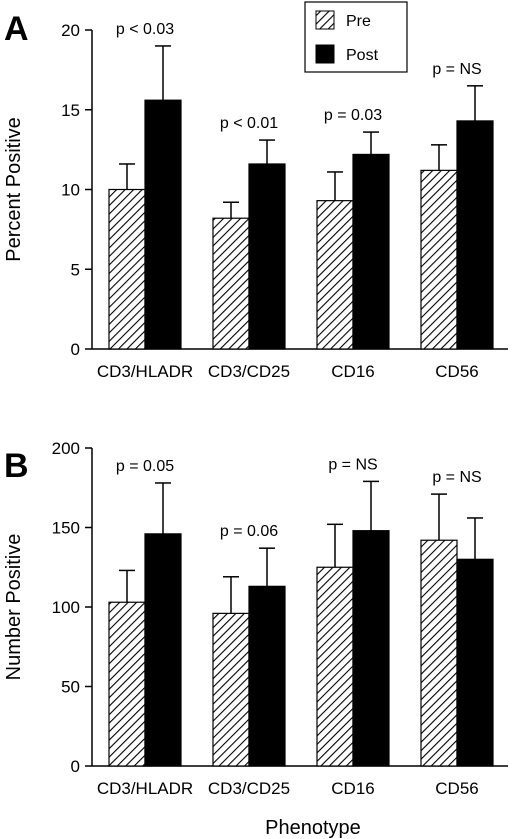  What do you see at coordinates (75, 269) in the screenshot?
I see `y-tick-label: 5` at bounding box center [75, 269].